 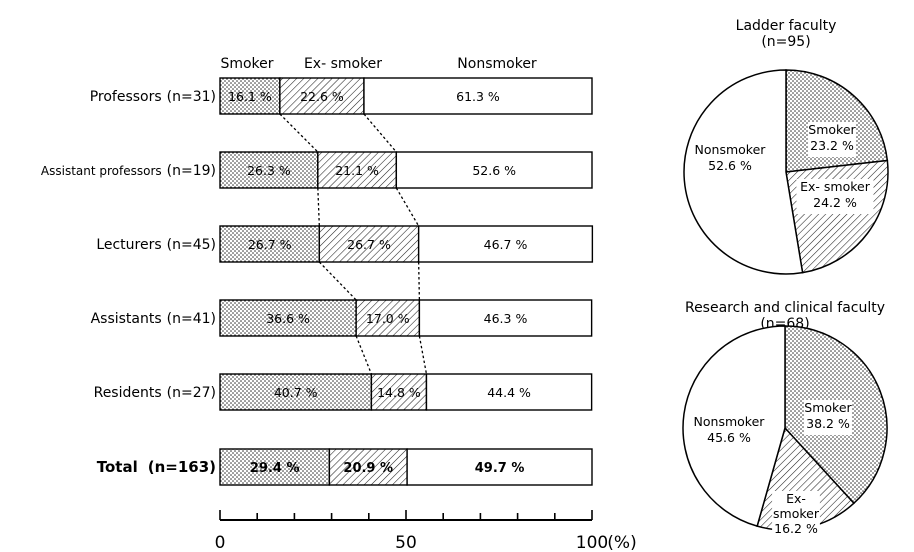 I want to click on bar-value-label: 36.6 %, so click(x=288, y=318).